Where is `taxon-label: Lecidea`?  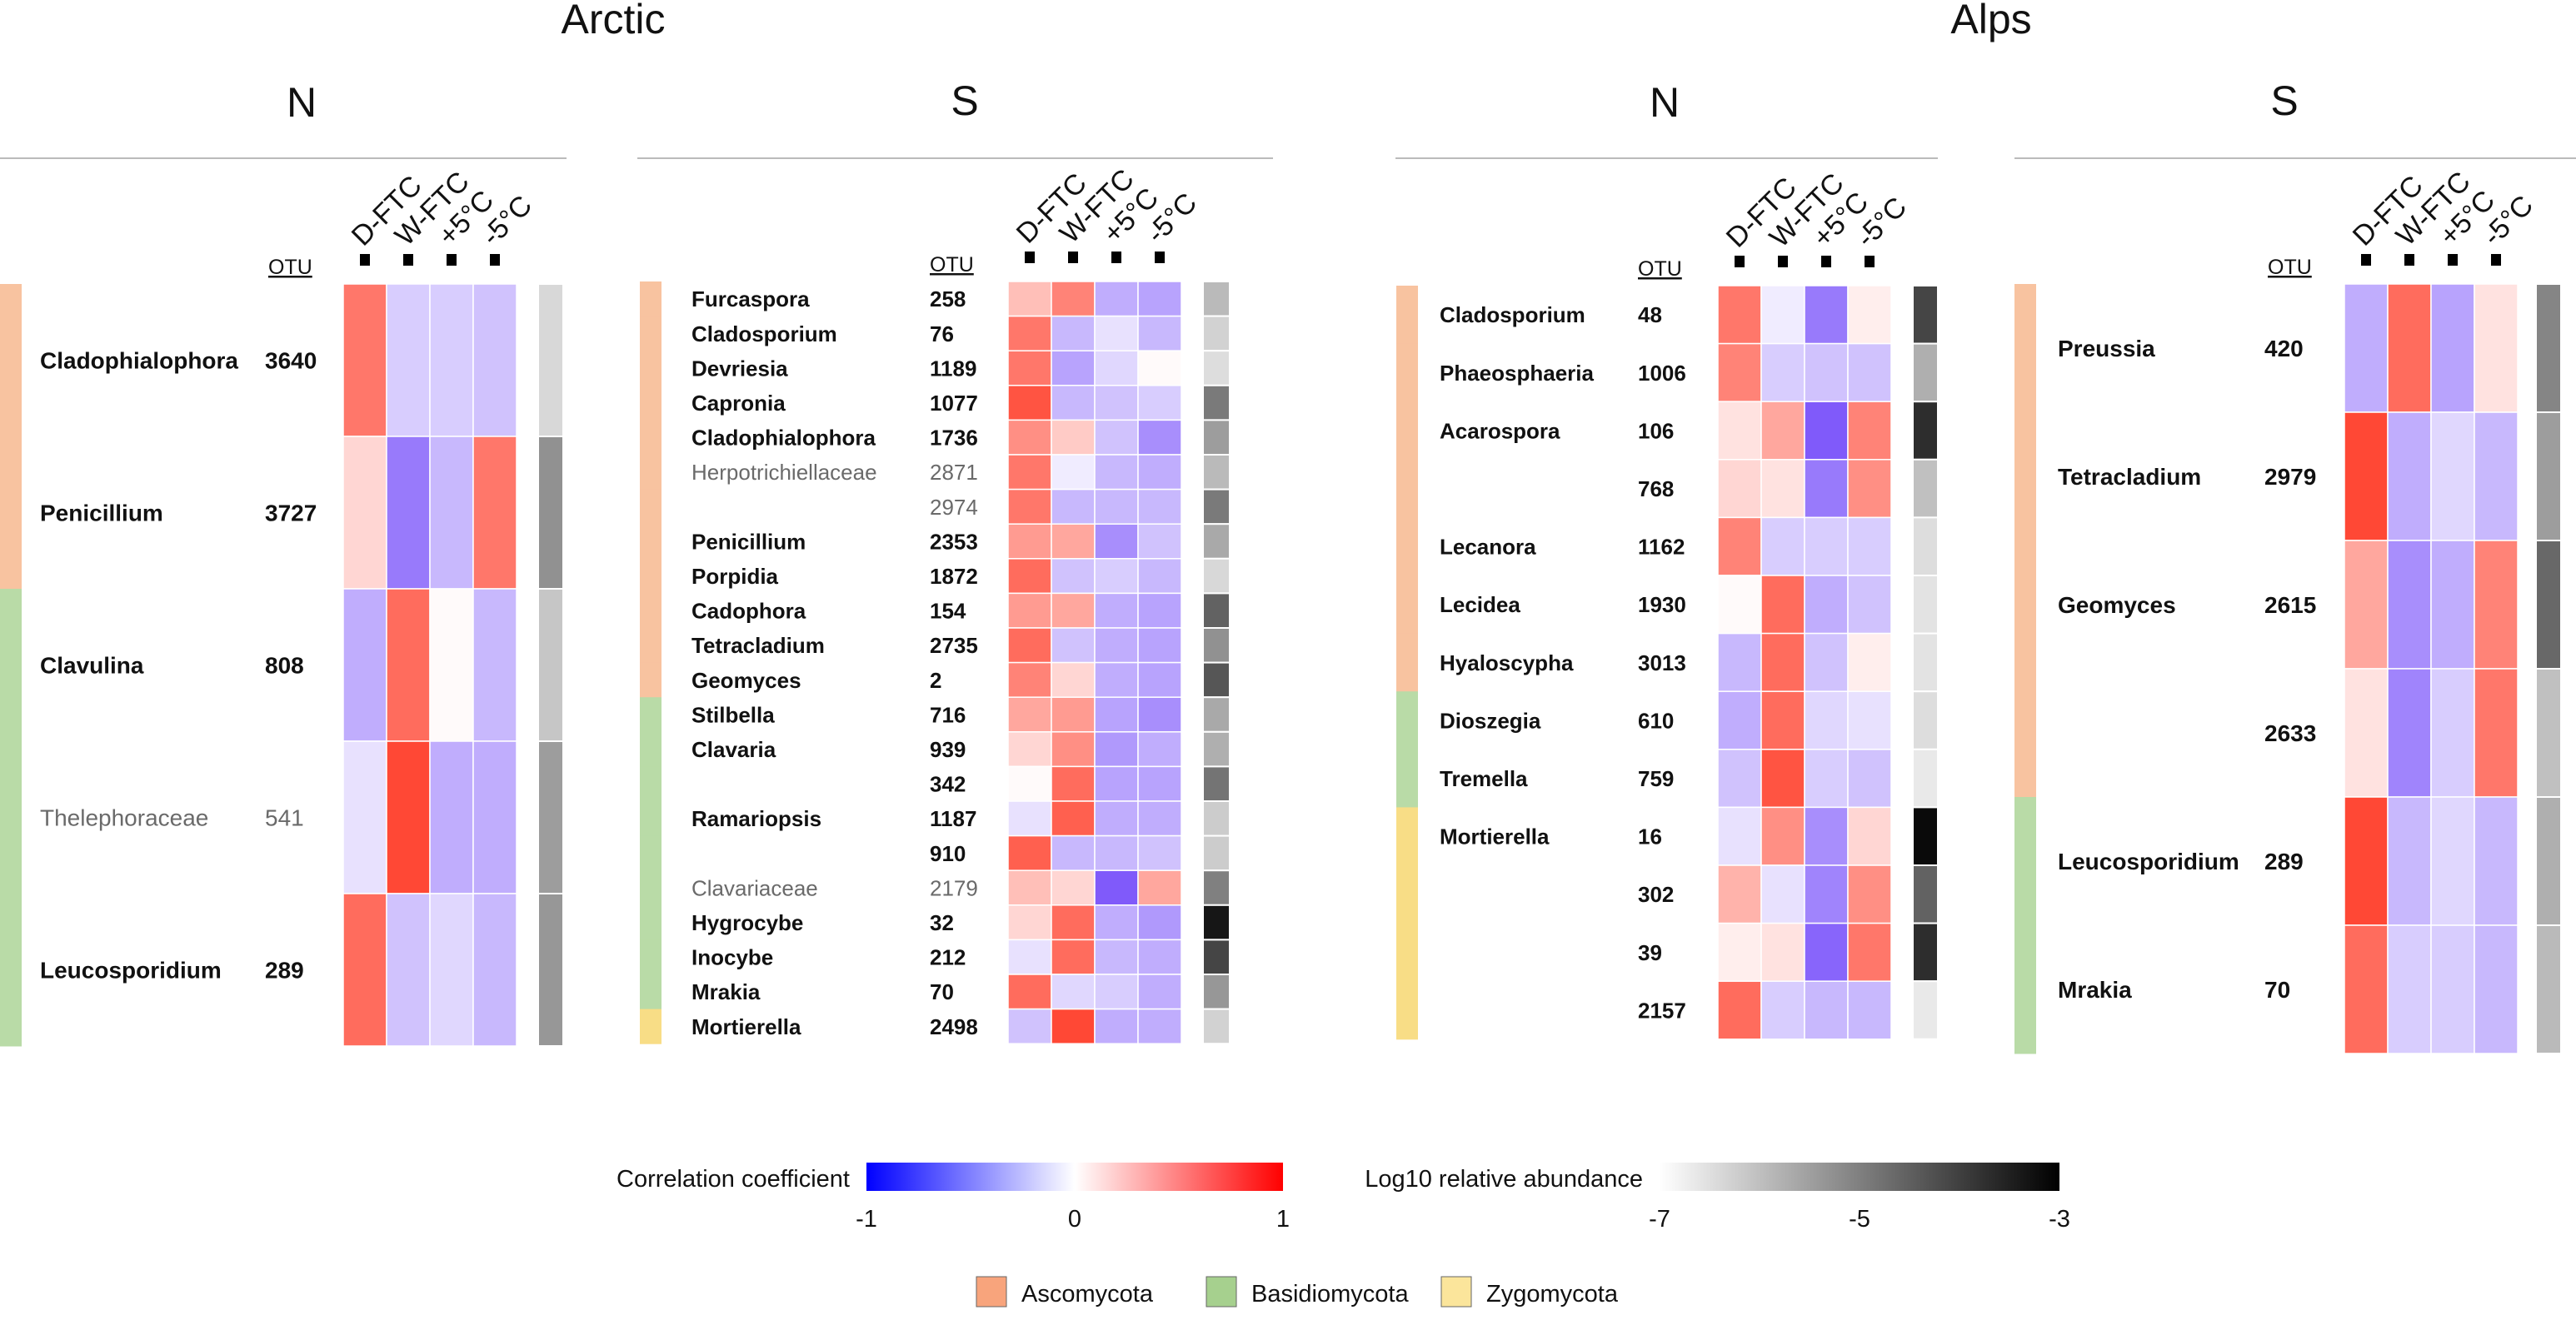 taxon-label: Lecidea is located at coordinates (1480, 604).